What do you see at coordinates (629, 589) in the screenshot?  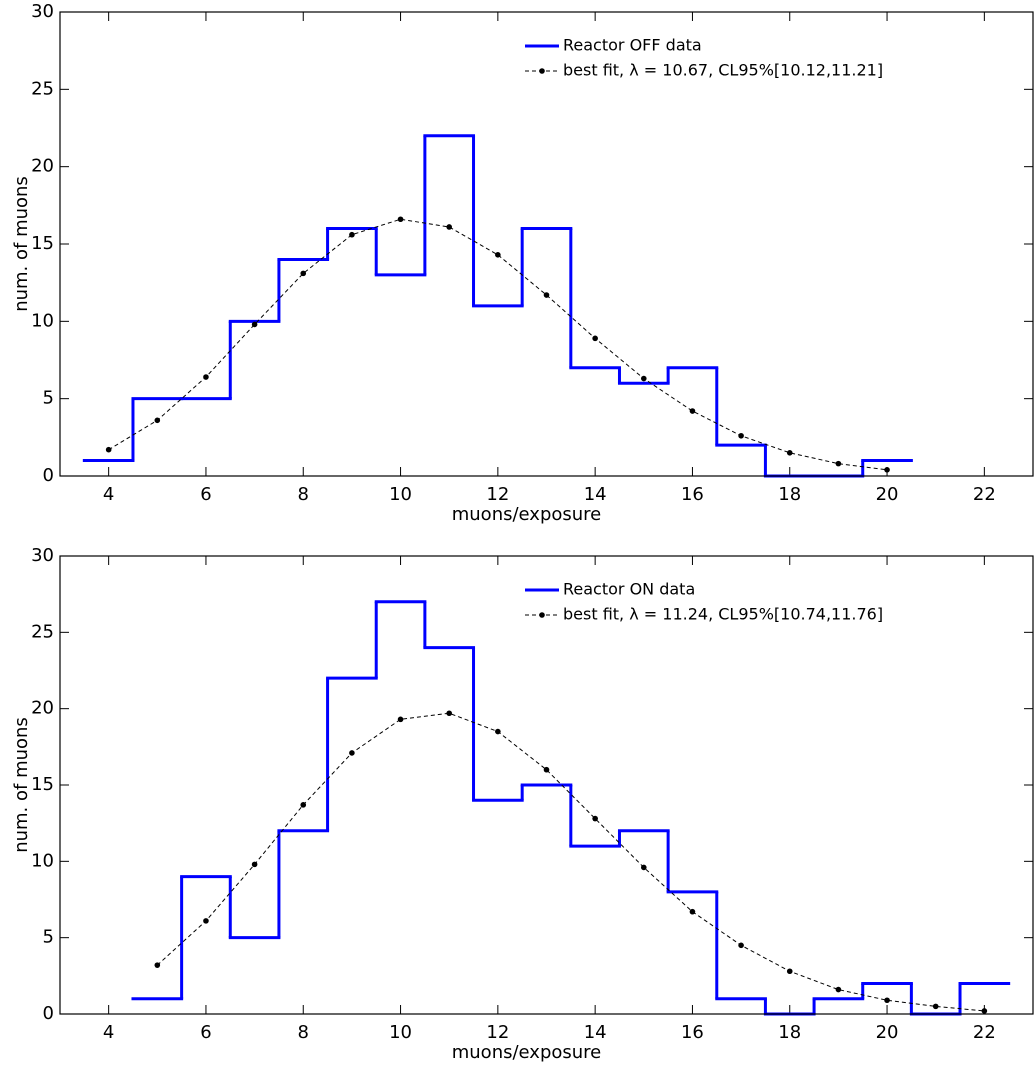 I see `legend-label: Reactor ON data` at bounding box center [629, 589].